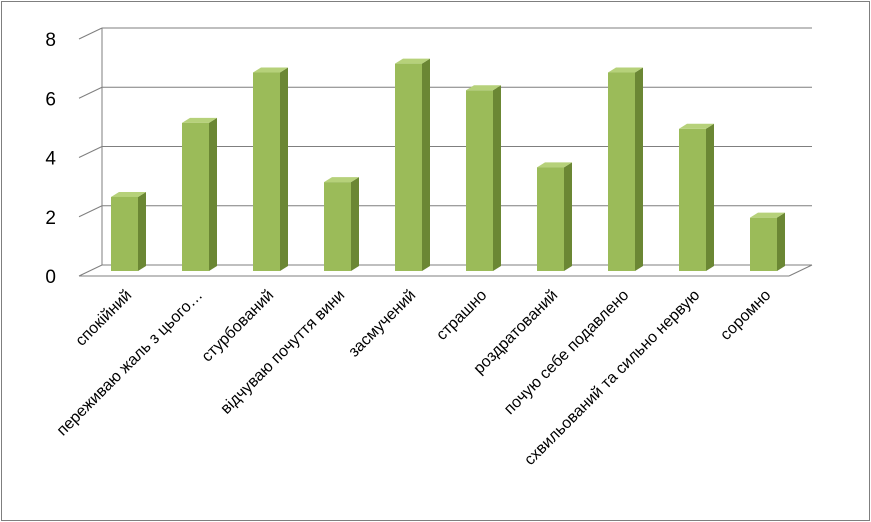 The image size is (871, 522). What do you see at coordinates (50, 99) in the screenshot?
I see `y-tick-label: 6` at bounding box center [50, 99].